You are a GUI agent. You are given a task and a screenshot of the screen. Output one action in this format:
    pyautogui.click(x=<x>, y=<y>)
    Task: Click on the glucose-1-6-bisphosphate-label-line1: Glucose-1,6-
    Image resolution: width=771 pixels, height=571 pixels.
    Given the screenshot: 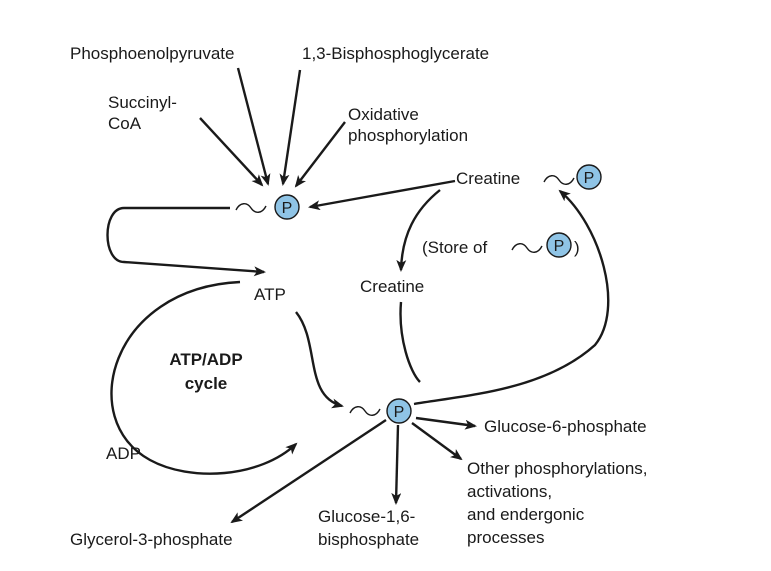 What is the action you would take?
    pyautogui.click(x=366, y=516)
    